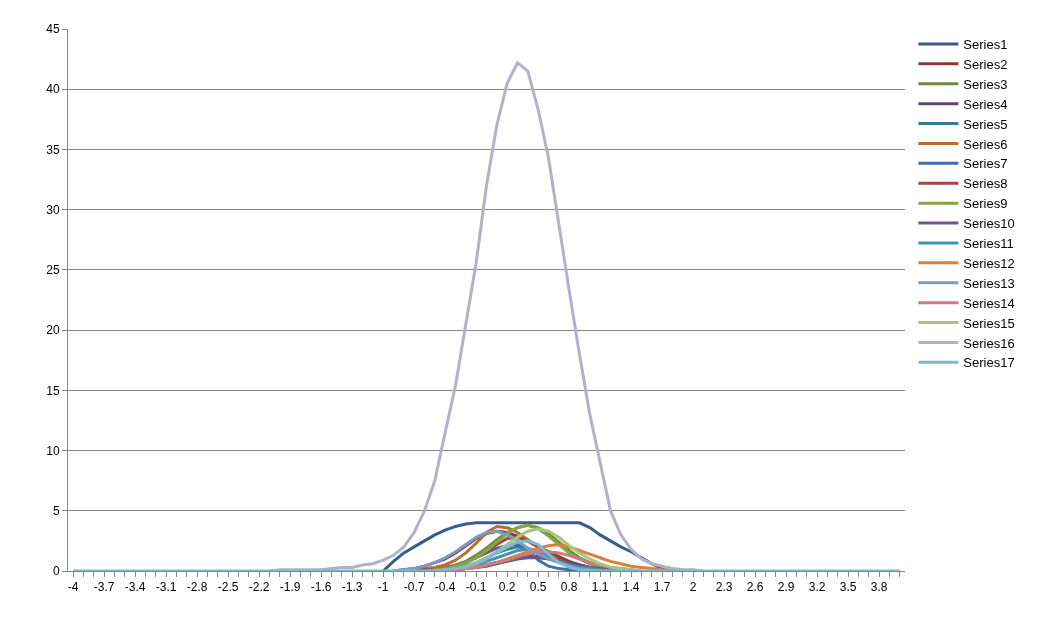  Describe the element at coordinates (53, 390) in the screenshot. I see `y-tick-label: 15` at that location.